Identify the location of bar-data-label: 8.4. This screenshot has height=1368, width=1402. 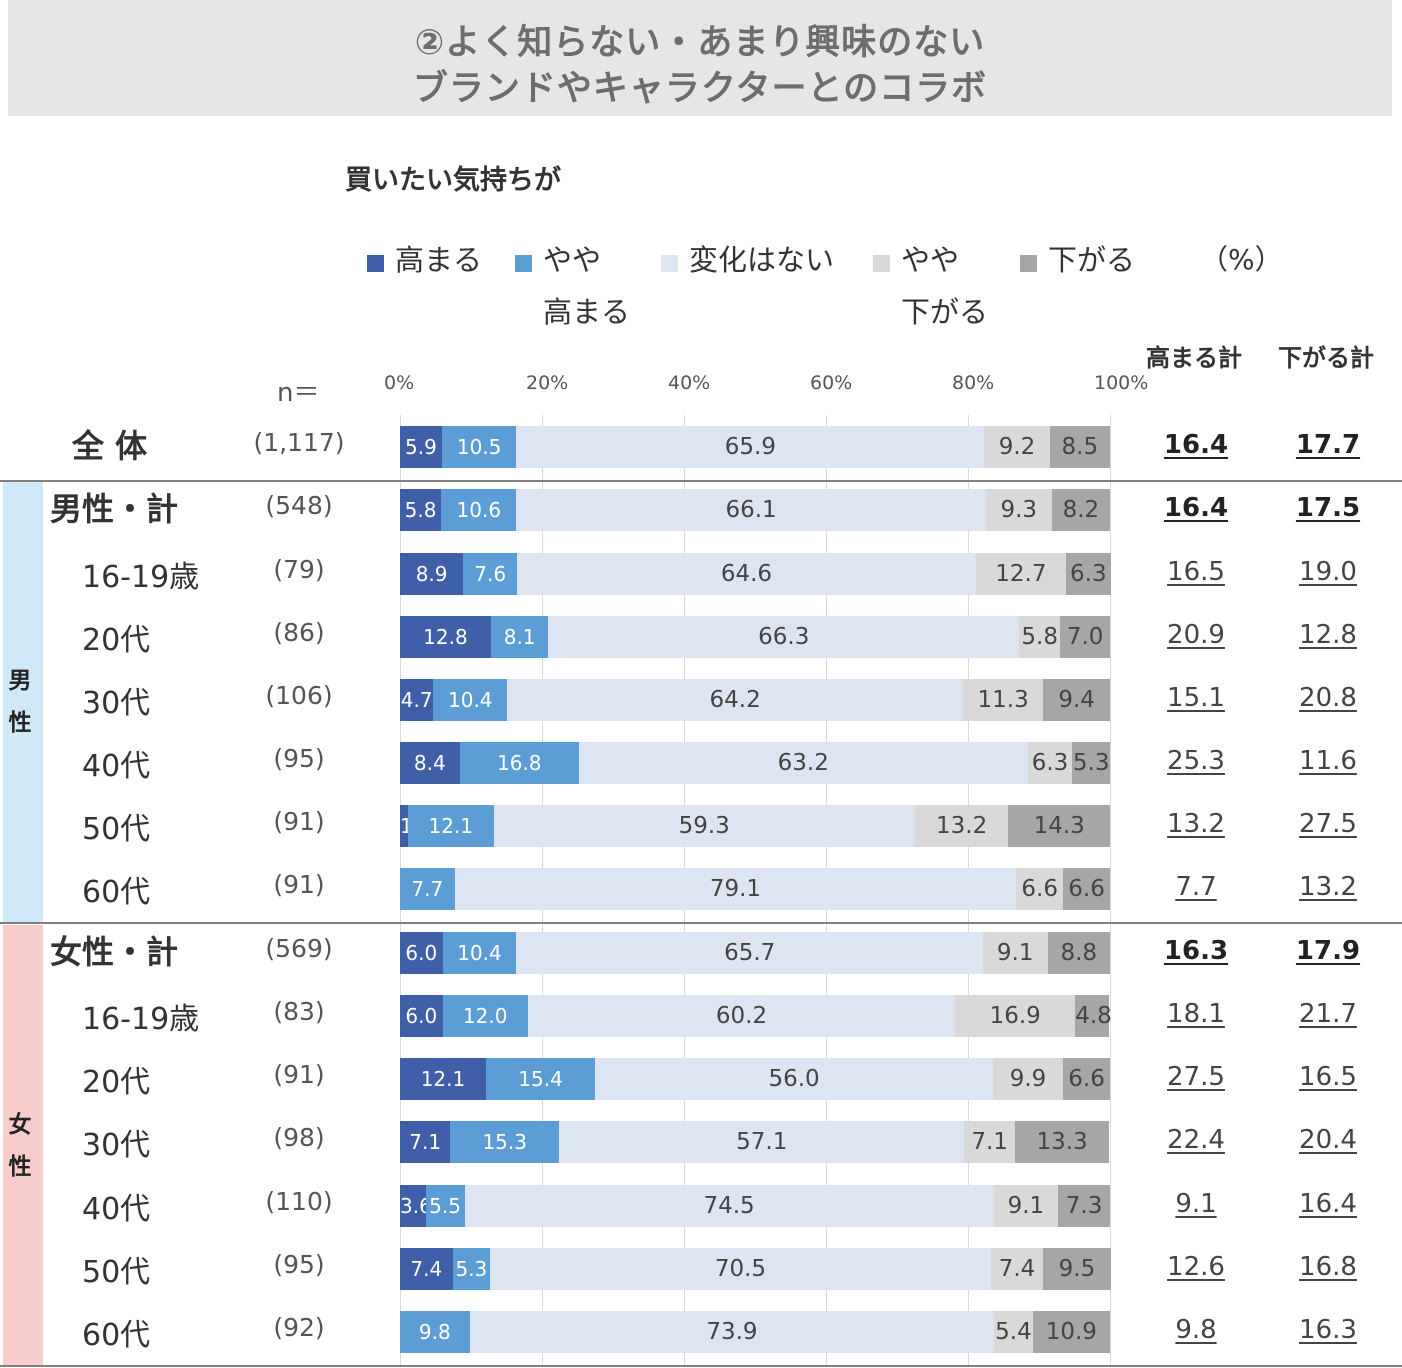
(429, 763).